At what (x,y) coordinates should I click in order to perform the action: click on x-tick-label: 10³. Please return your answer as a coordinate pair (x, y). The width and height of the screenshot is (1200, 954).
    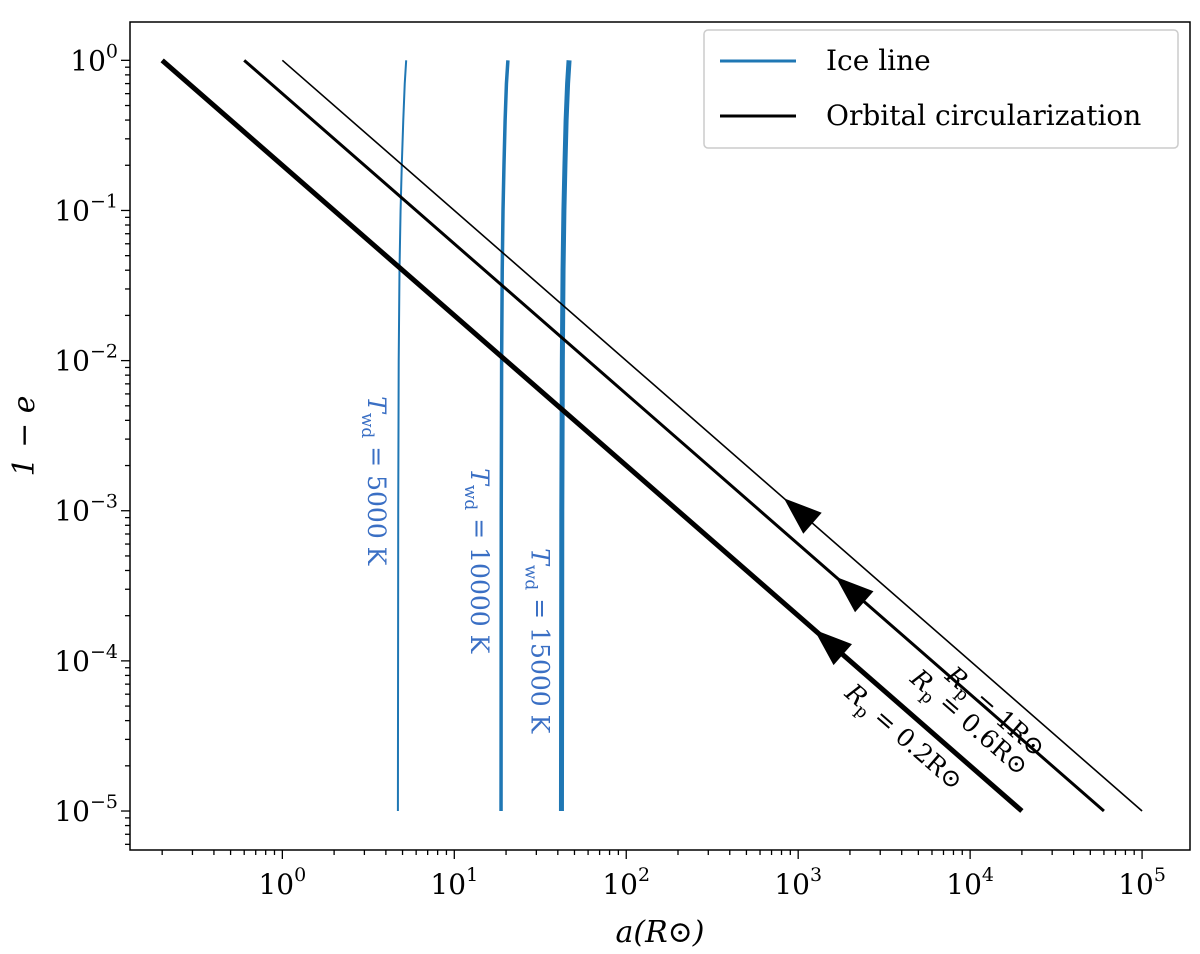
    Looking at the image, I should click on (798, 882).